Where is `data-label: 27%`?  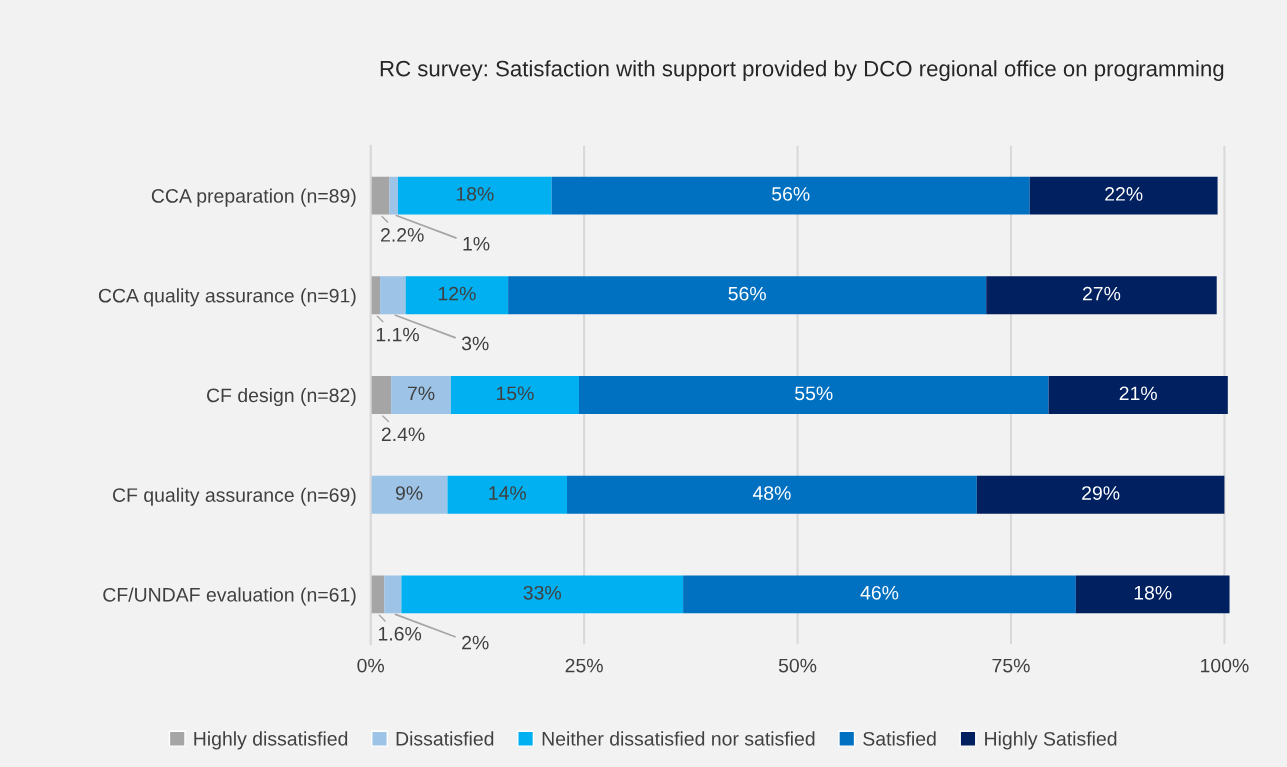
data-label: 27% is located at coordinates (1101, 293).